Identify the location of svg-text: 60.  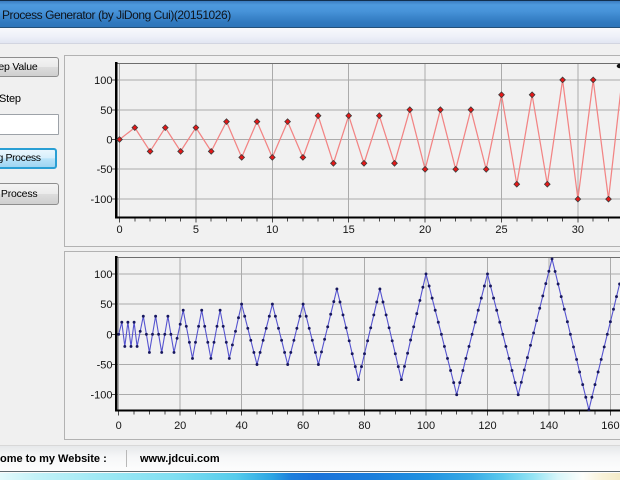
(303, 426).